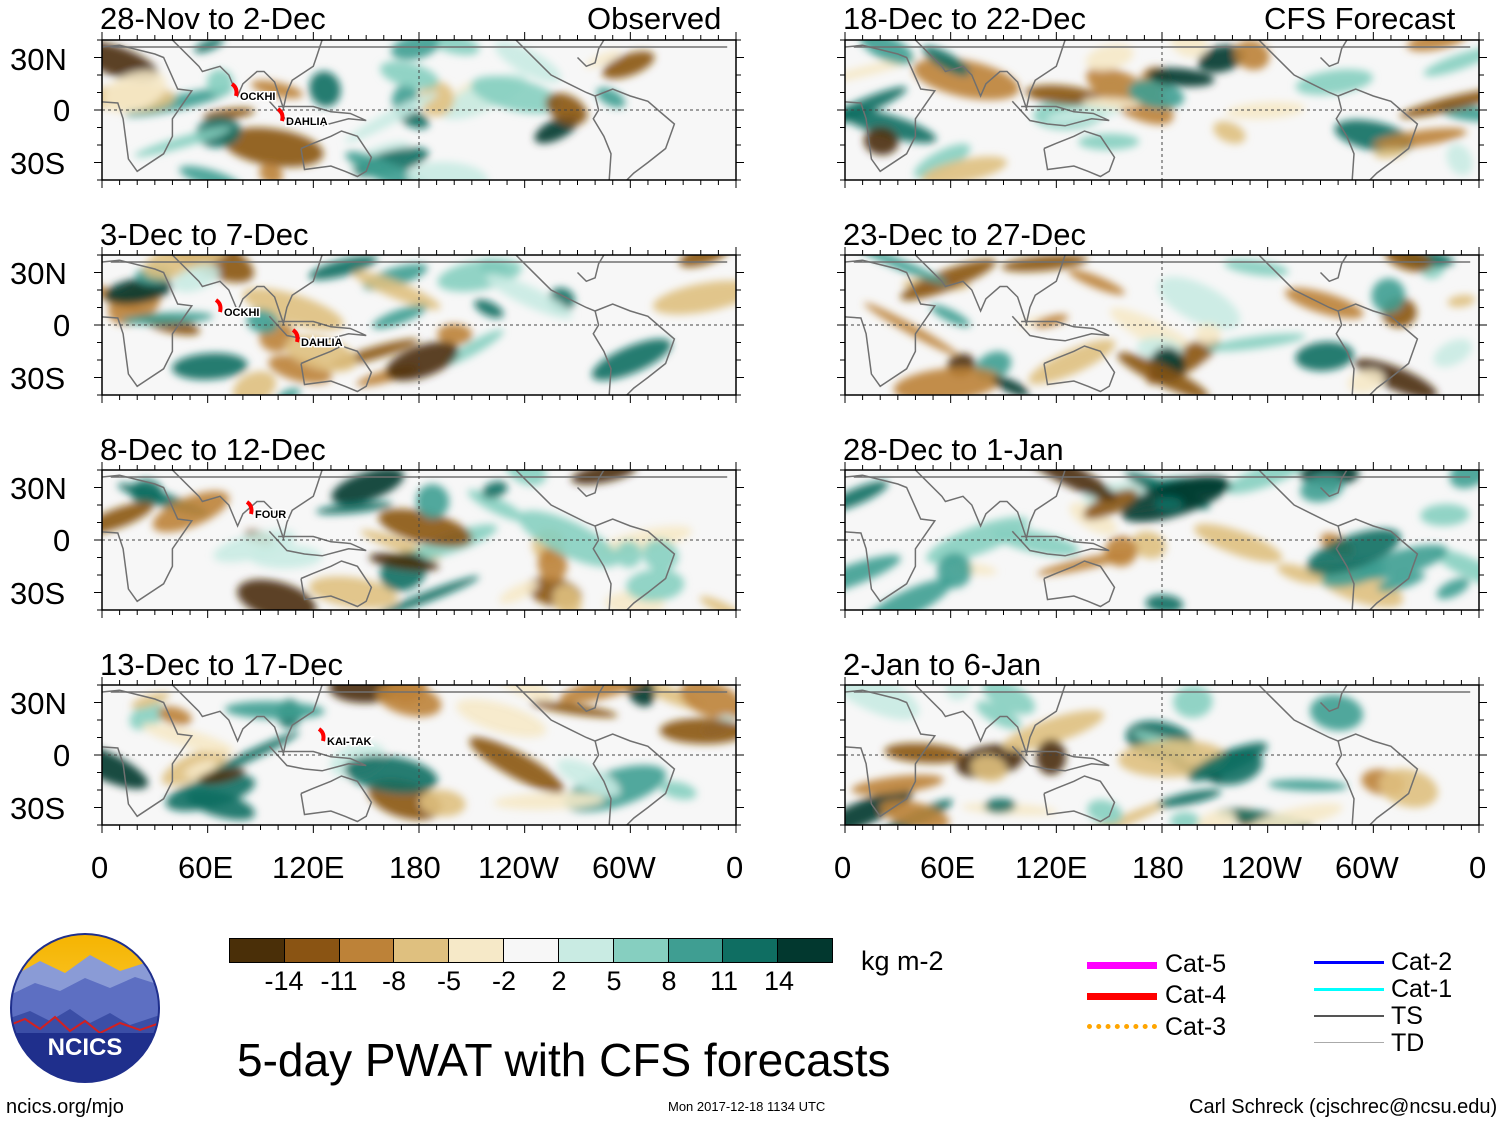 The image size is (1510, 1121). I want to click on colorbar-tick: 8, so click(669, 981).